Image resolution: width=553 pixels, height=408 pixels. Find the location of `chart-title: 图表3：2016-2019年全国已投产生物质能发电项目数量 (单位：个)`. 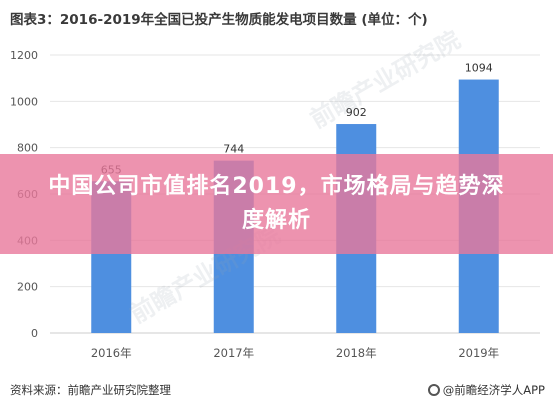

chart-title: 图表3：2016-2019年全国已投产生物质能发电项目数量 (单位：个) is located at coordinates (219, 20).